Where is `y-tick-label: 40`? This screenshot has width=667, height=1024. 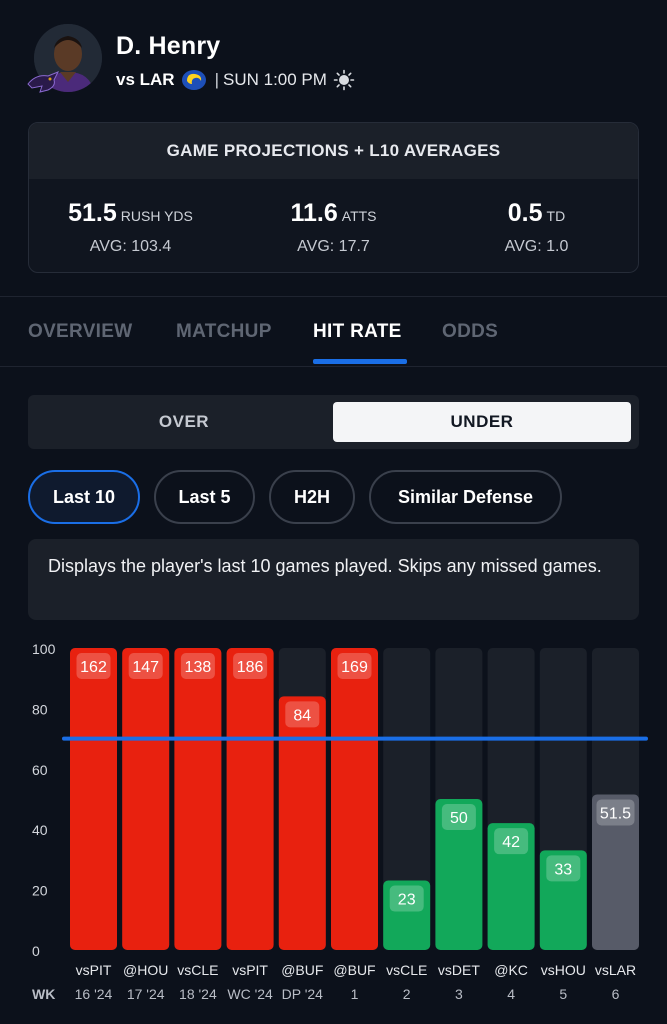
y-tick-label: 40 is located at coordinates (40, 830).